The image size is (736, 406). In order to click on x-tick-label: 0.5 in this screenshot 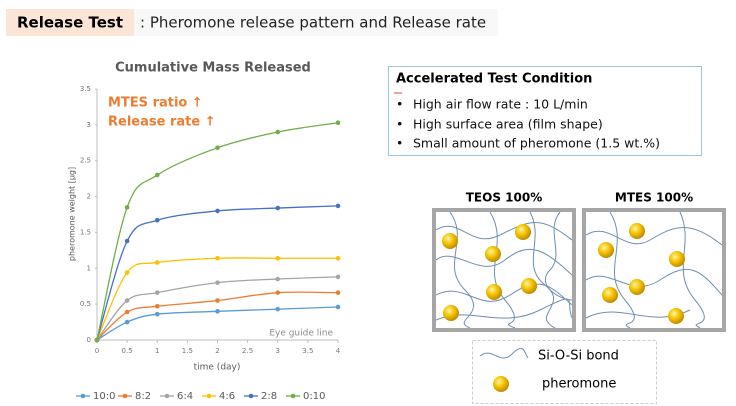, I will do `click(127, 351)`.